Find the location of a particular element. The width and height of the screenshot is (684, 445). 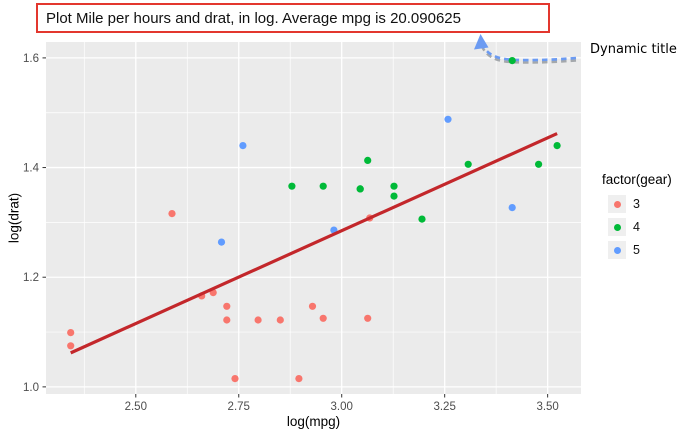

legend-item-label: 5 is located at coordinates (636, 250).